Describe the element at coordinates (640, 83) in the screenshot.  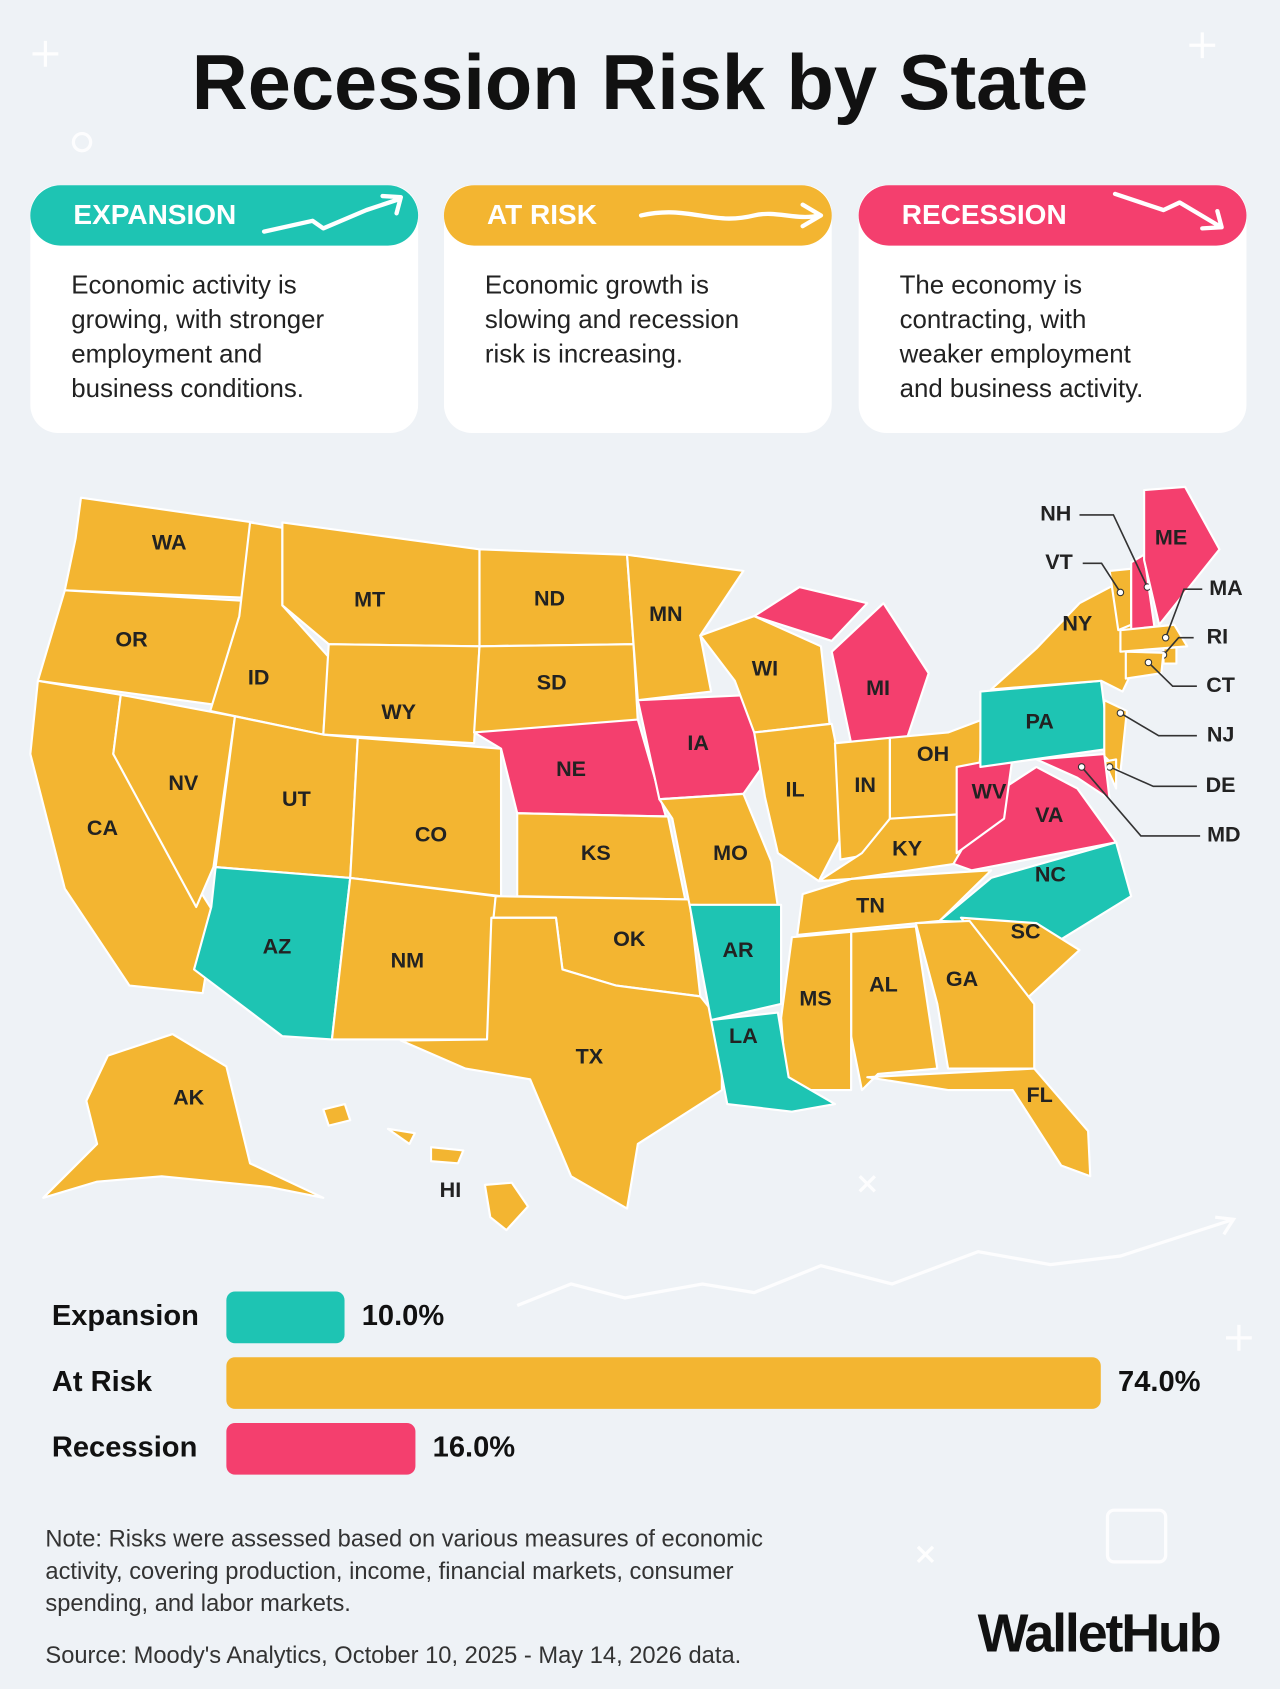
I see `title: Recession Risk by State` at that location.